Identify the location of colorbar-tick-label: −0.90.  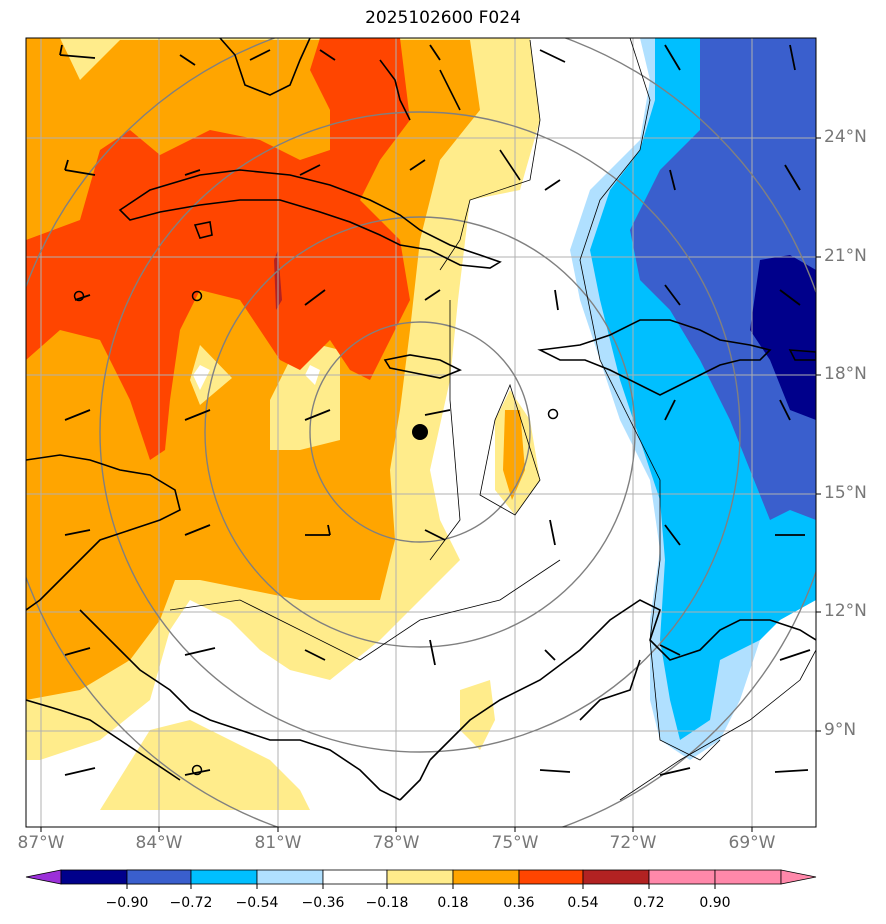
(127, 903).